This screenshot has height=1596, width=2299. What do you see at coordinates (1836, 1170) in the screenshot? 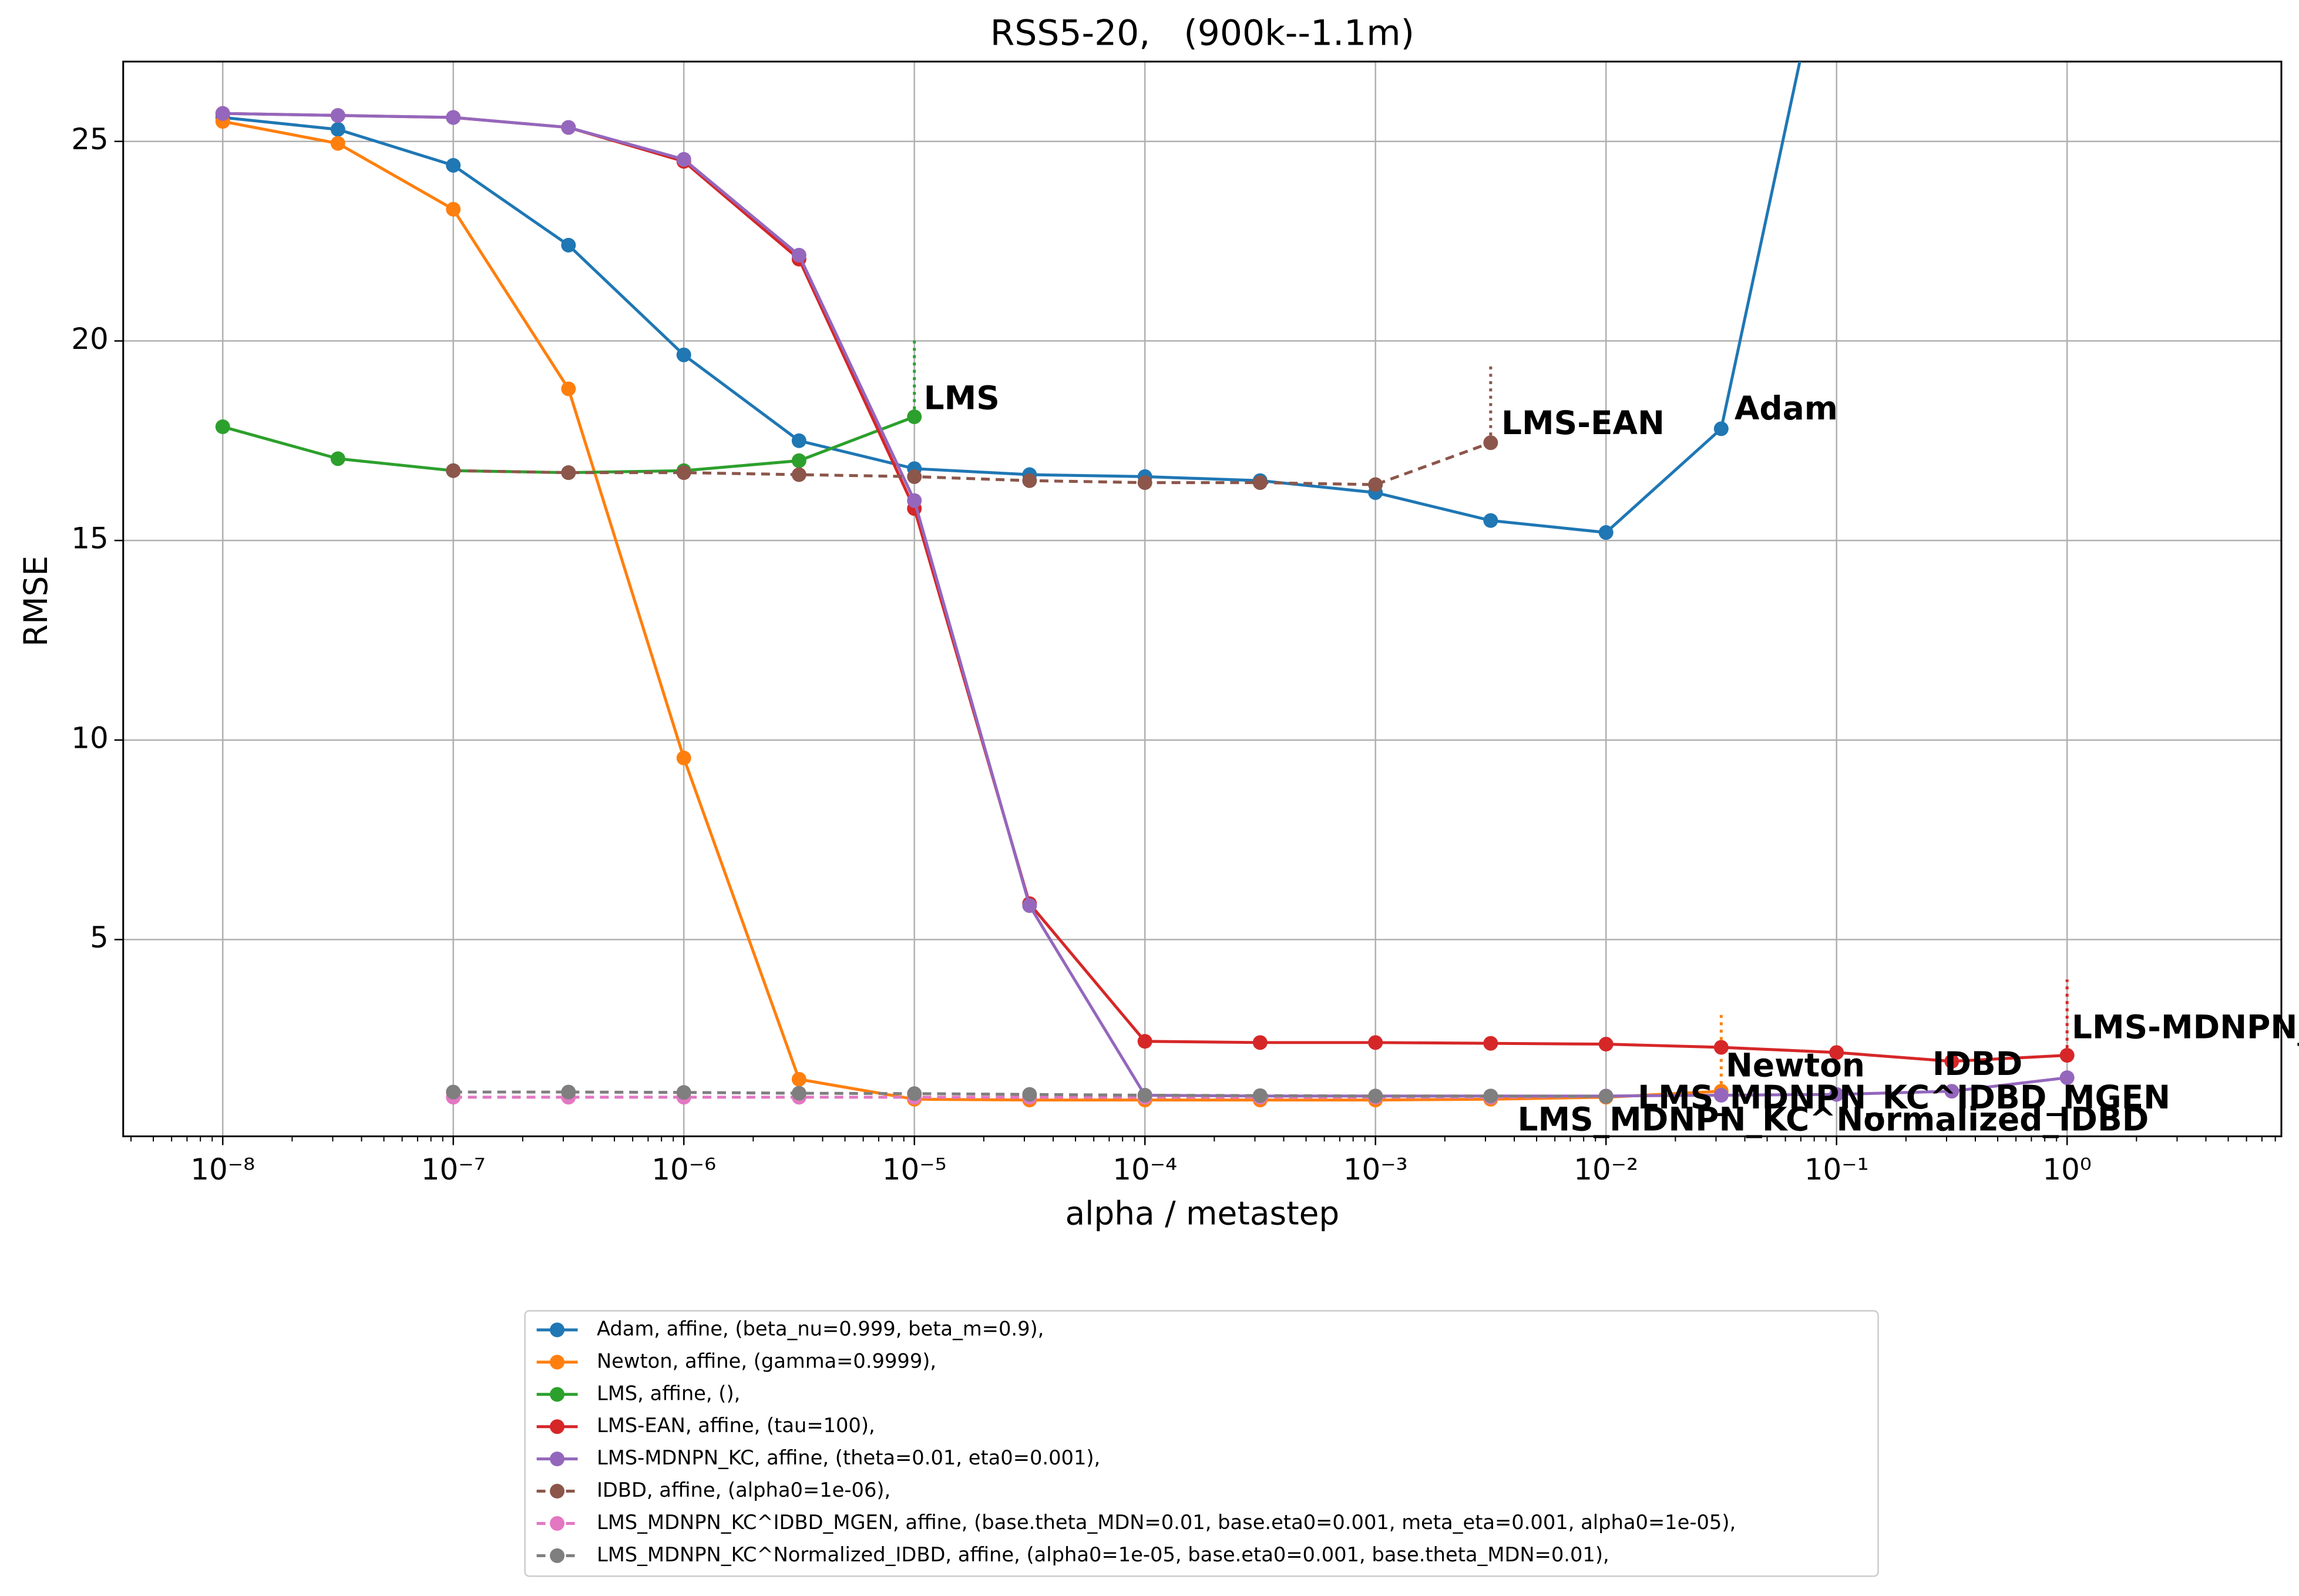
I see `x-tick-label: 10⁻¹` at bounding box center [1836, 1170].